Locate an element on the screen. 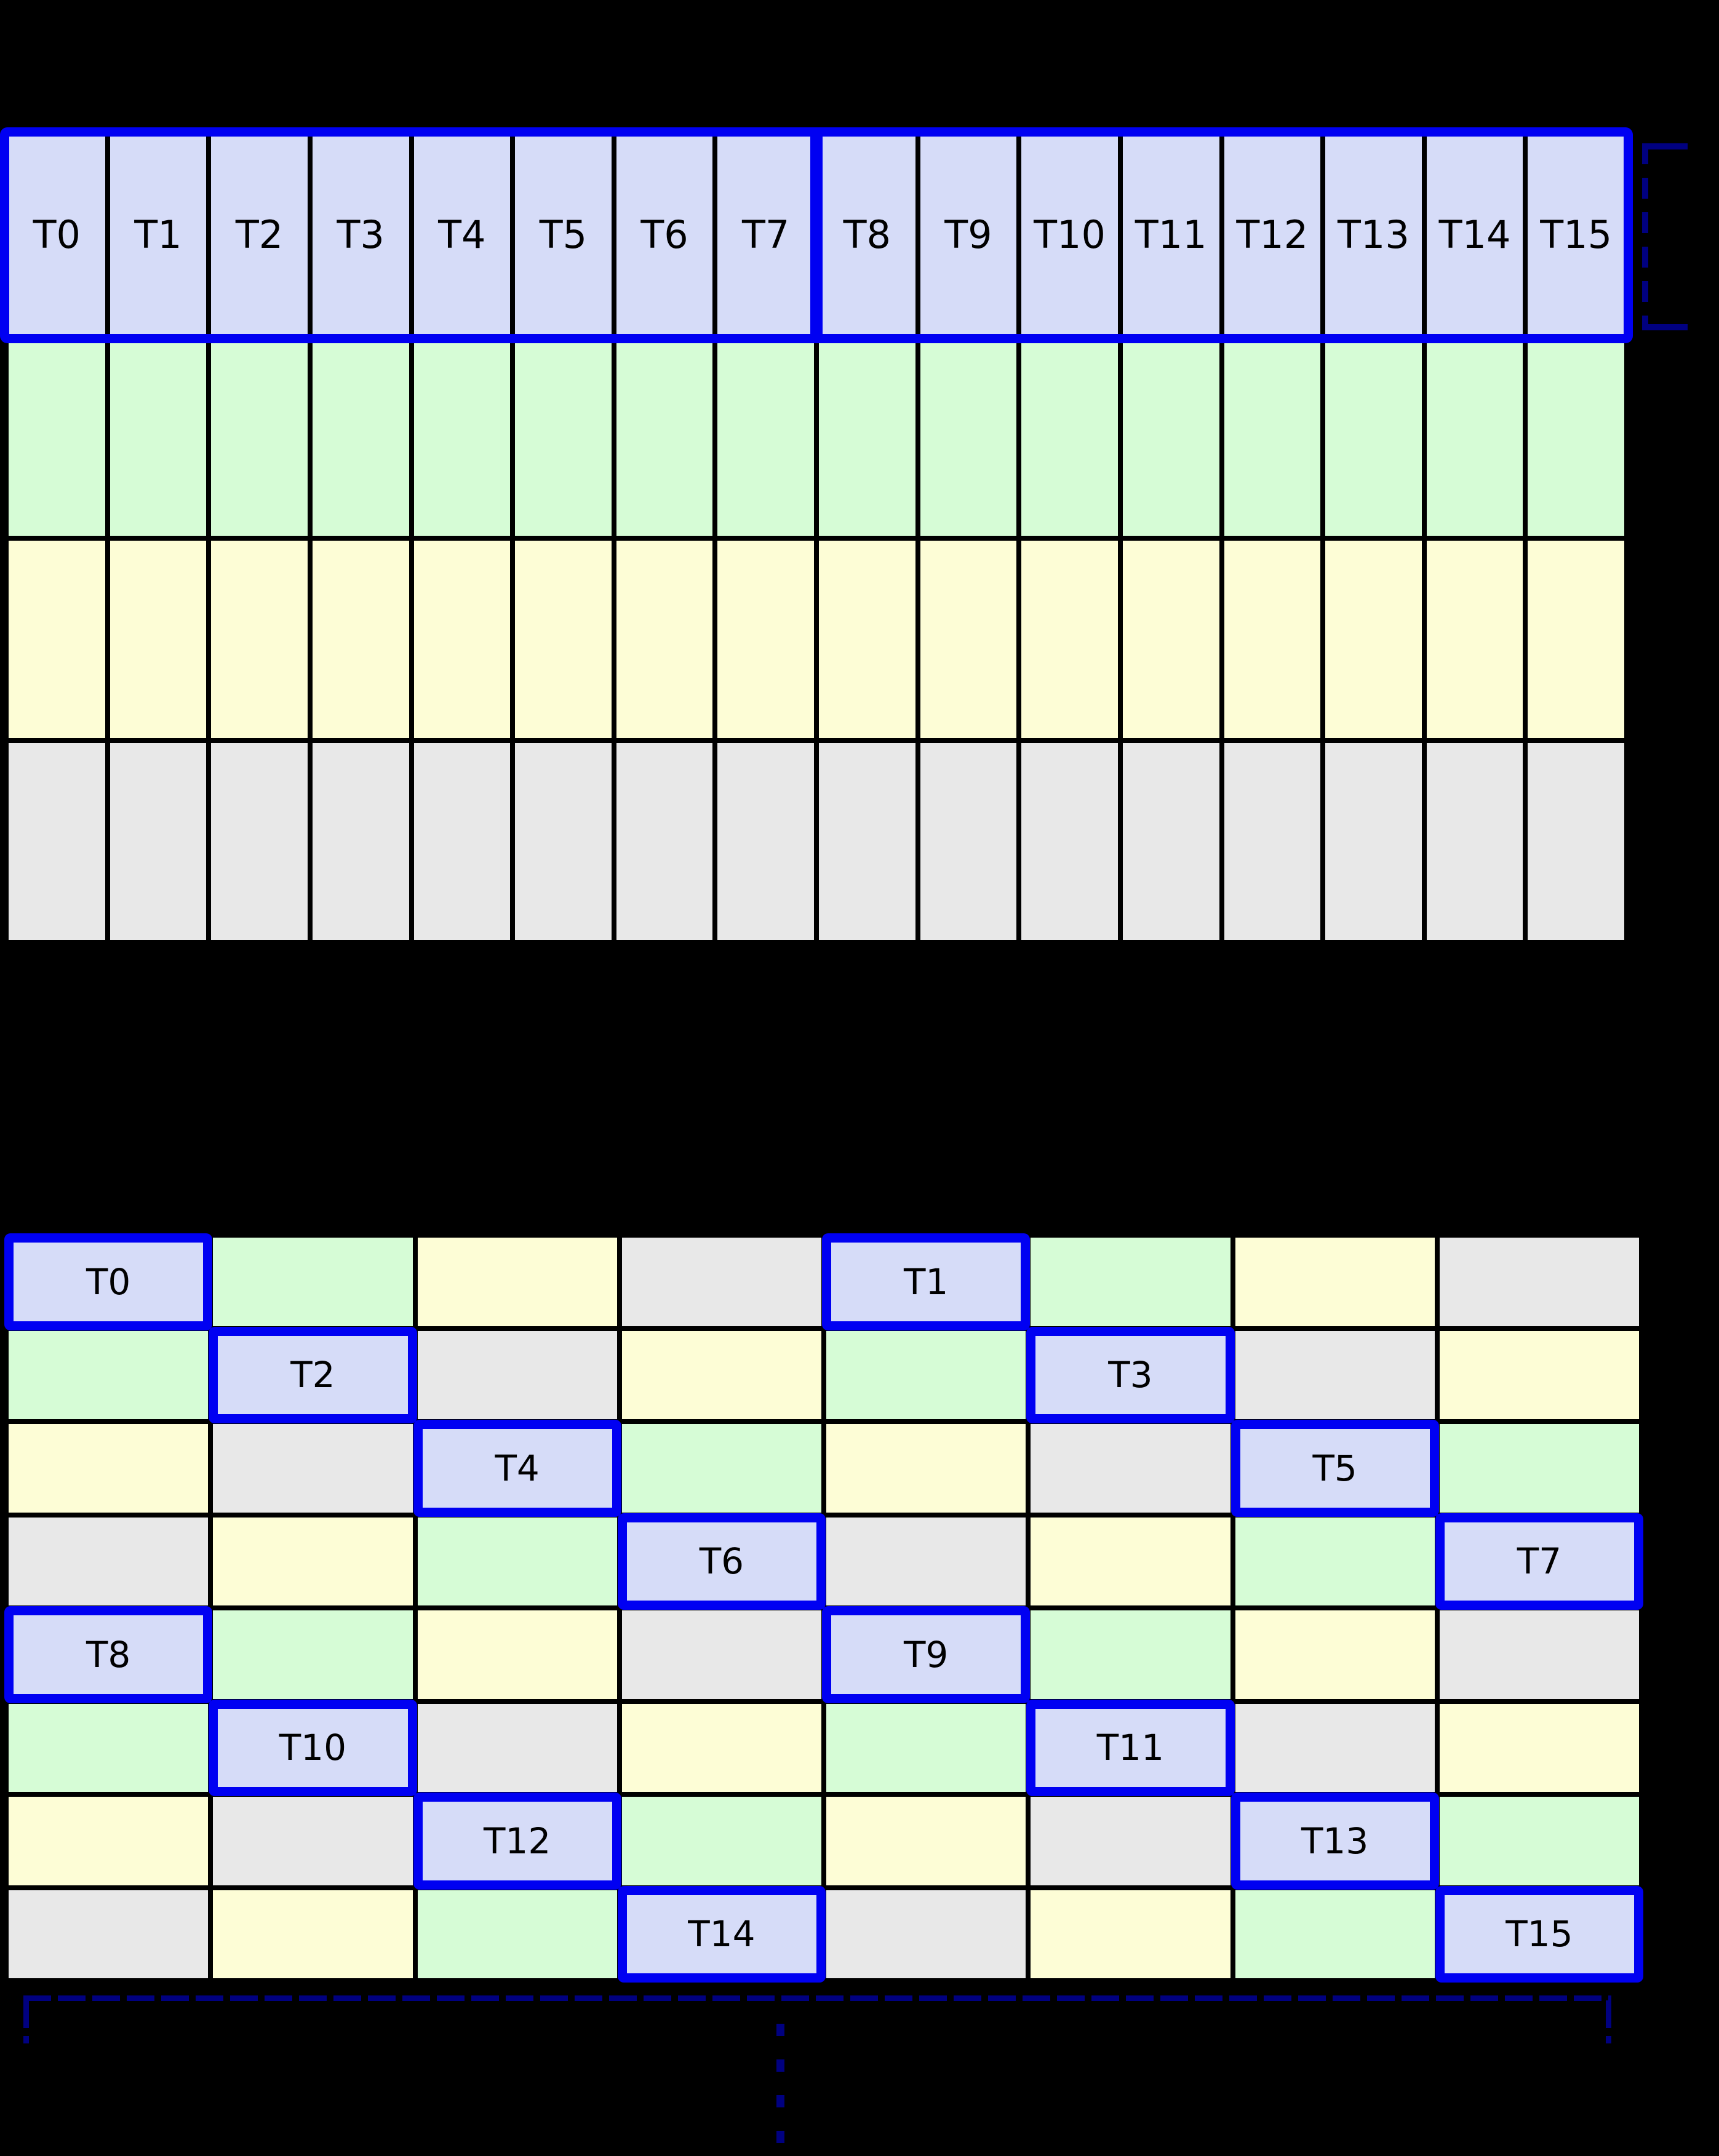 This screenshot has height=2156, width=1719. swizzled-thread-cell-t3: T3 is located at coordinates (1130, 1374).